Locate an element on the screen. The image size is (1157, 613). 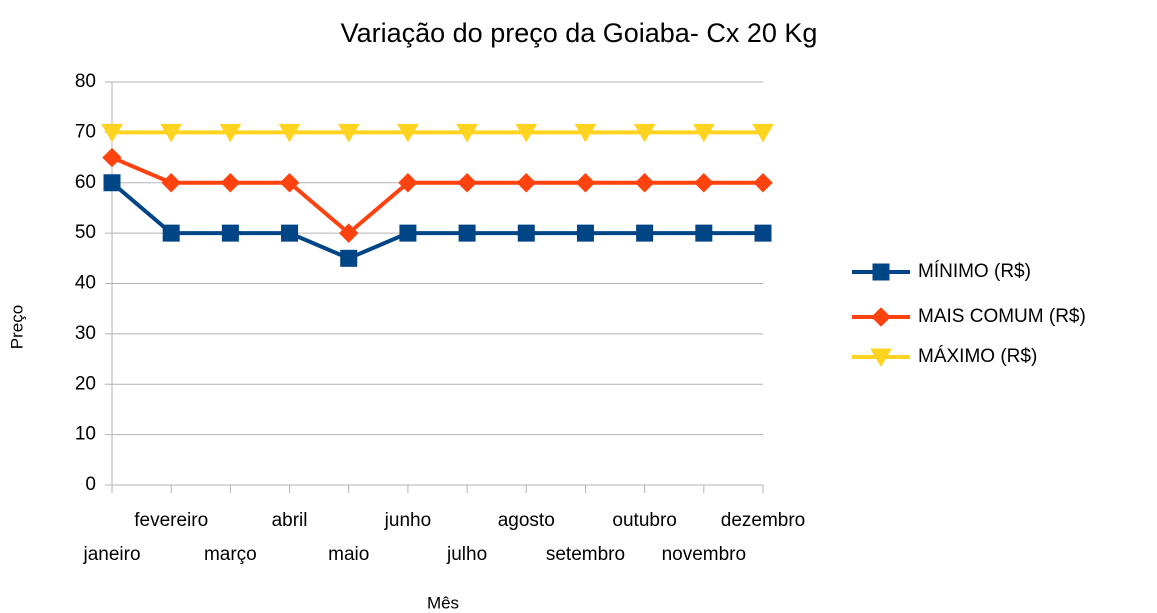
x-tick-label: março is located at coordinates (230, 554).